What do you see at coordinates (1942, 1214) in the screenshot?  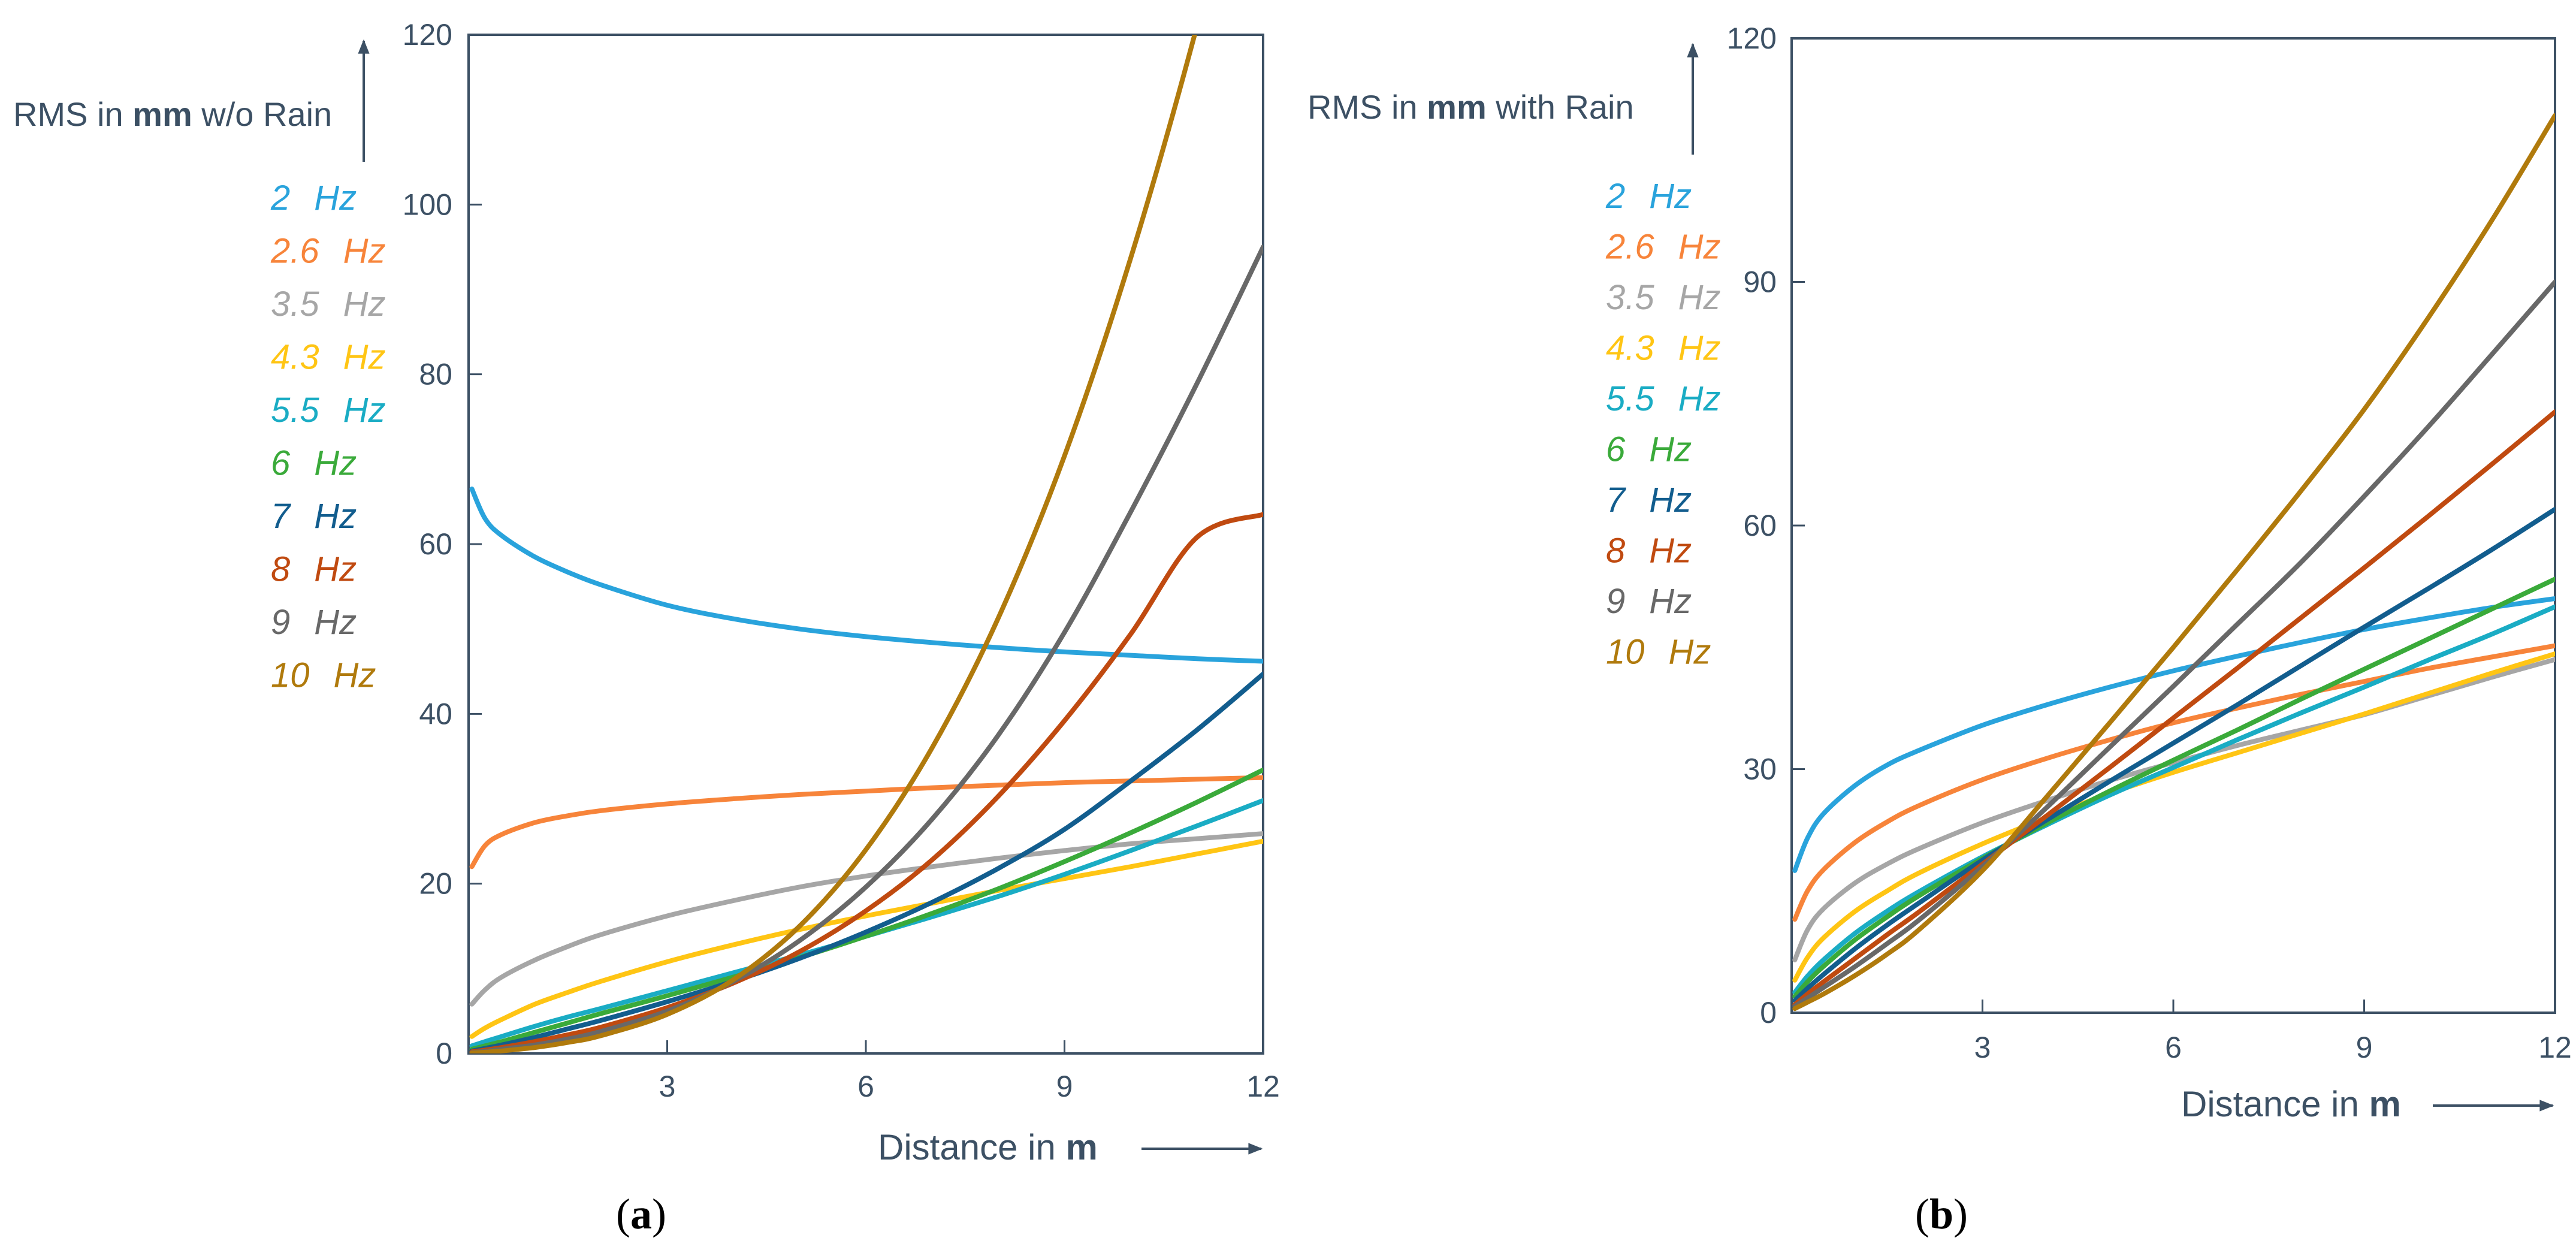 I see `panel-label: (b)` at bounding box center [1942, 1214].